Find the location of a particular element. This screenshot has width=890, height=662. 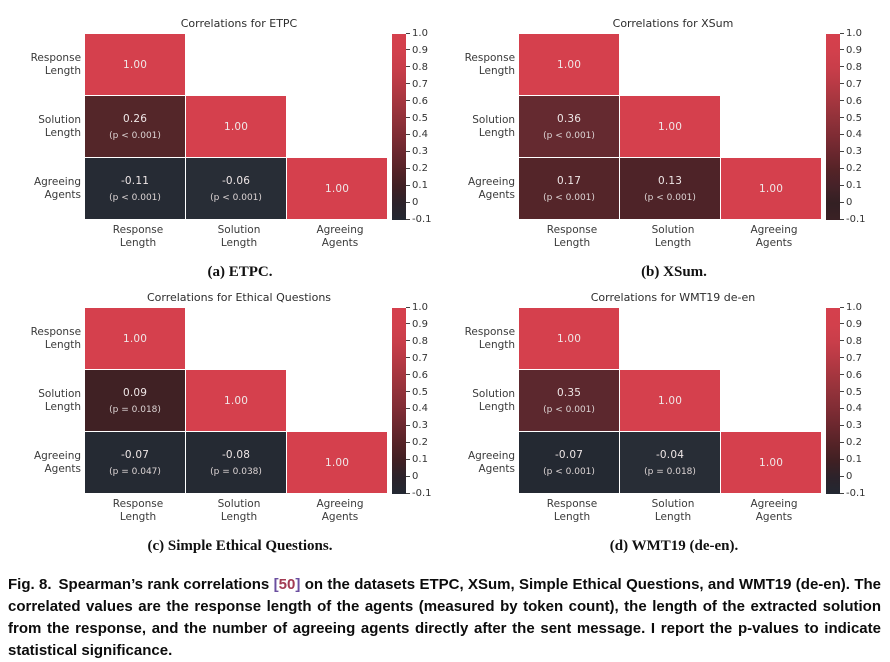

subplot-caption: (b) XSum. is located at coordinates (674, 272).